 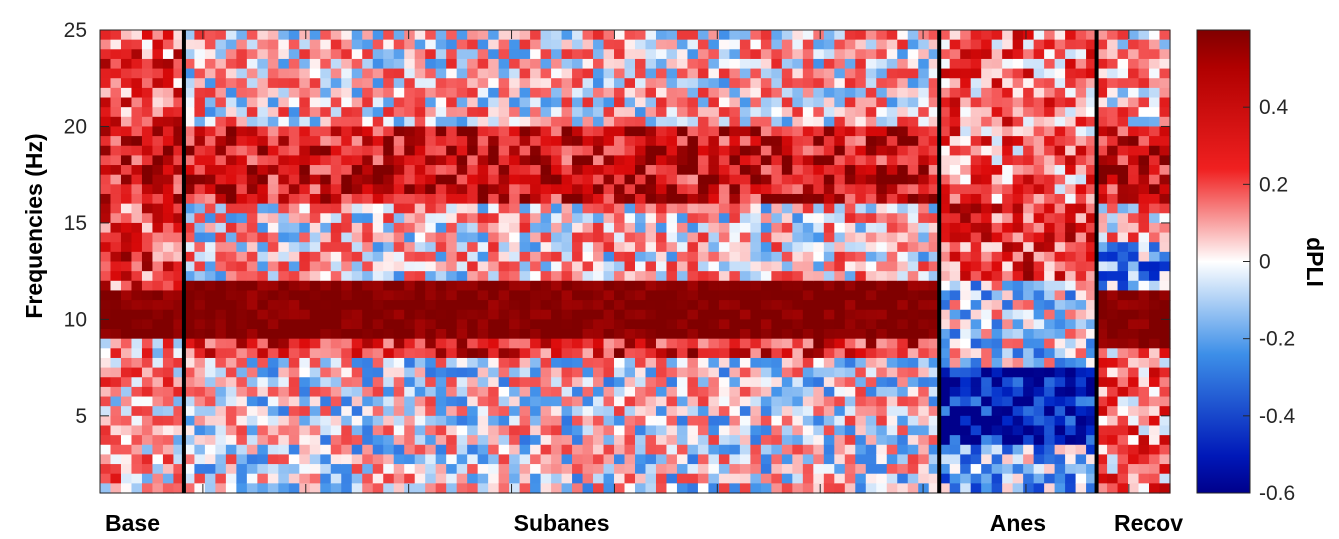 I want to click on segment-label: Subanes, so click(x=562, y=523).